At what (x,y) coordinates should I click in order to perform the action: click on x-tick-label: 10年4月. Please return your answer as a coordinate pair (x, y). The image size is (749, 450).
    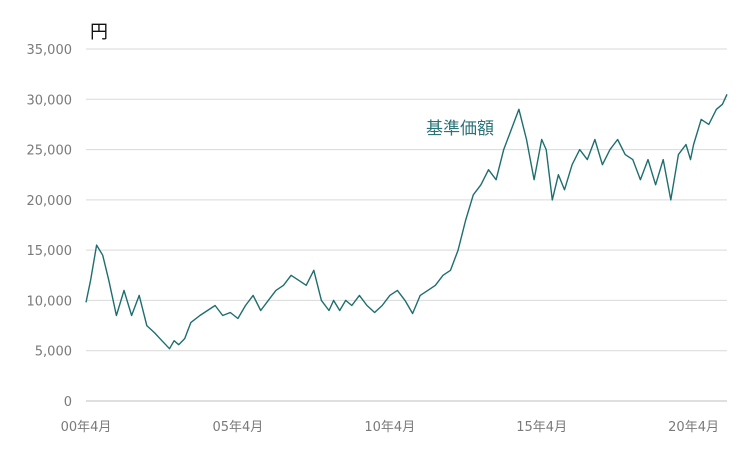
    Looking at the image, I should click on (389, 427).